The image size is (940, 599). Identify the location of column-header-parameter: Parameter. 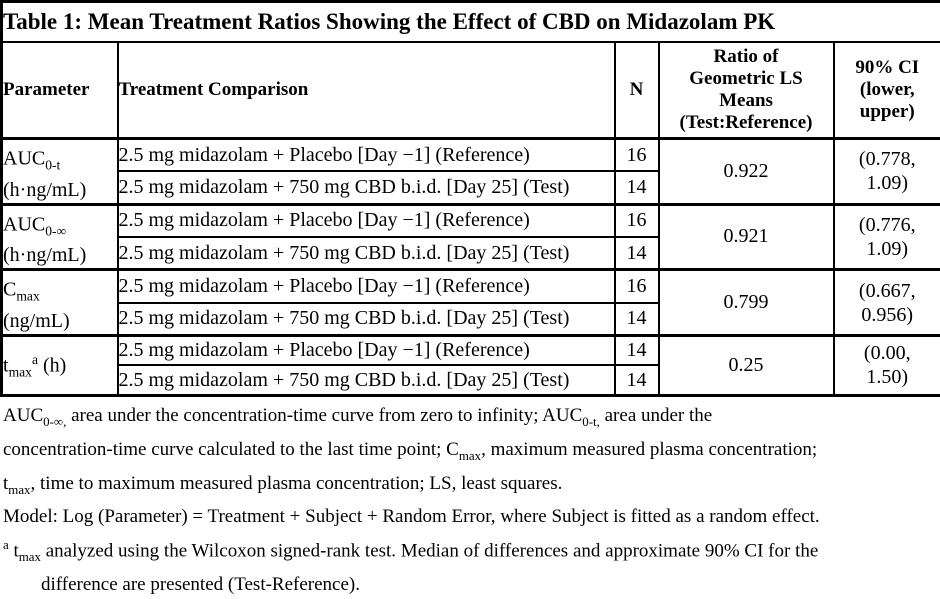
(60, 90).